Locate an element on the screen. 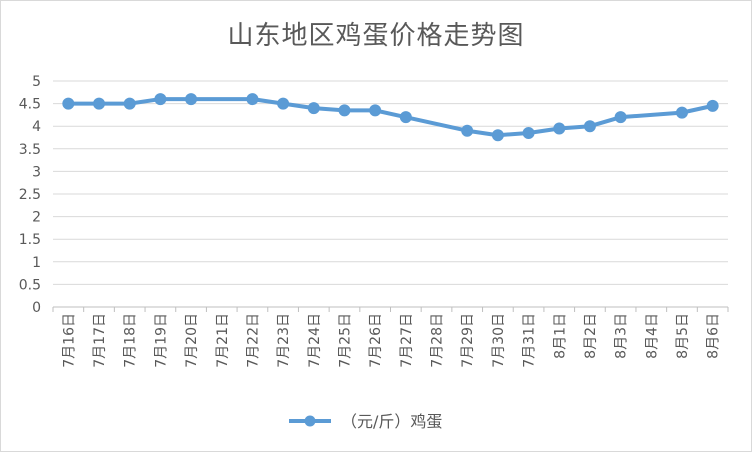  legend: （元/斤）鸡蛋 is located at coordinates (365, 421).